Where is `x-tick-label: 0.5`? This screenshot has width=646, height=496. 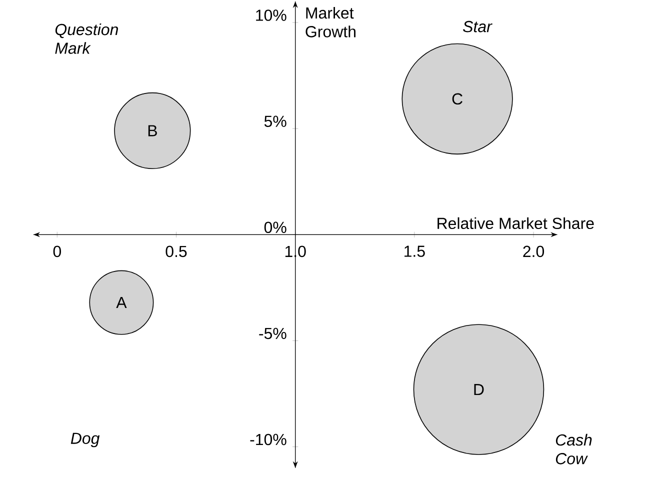 x-tick-label: 0.5 is located at coordinates (176, 252).